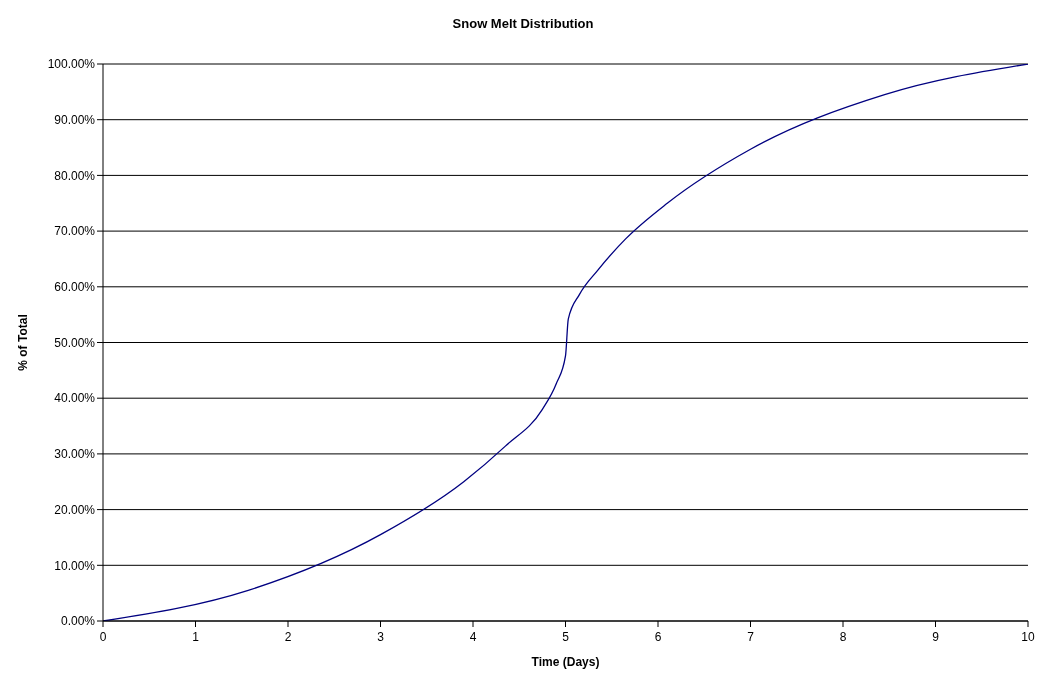  Describe the element at coordinates (71, 64) in the screenshot. I see `y-tick-label: 100.00%` at that location.